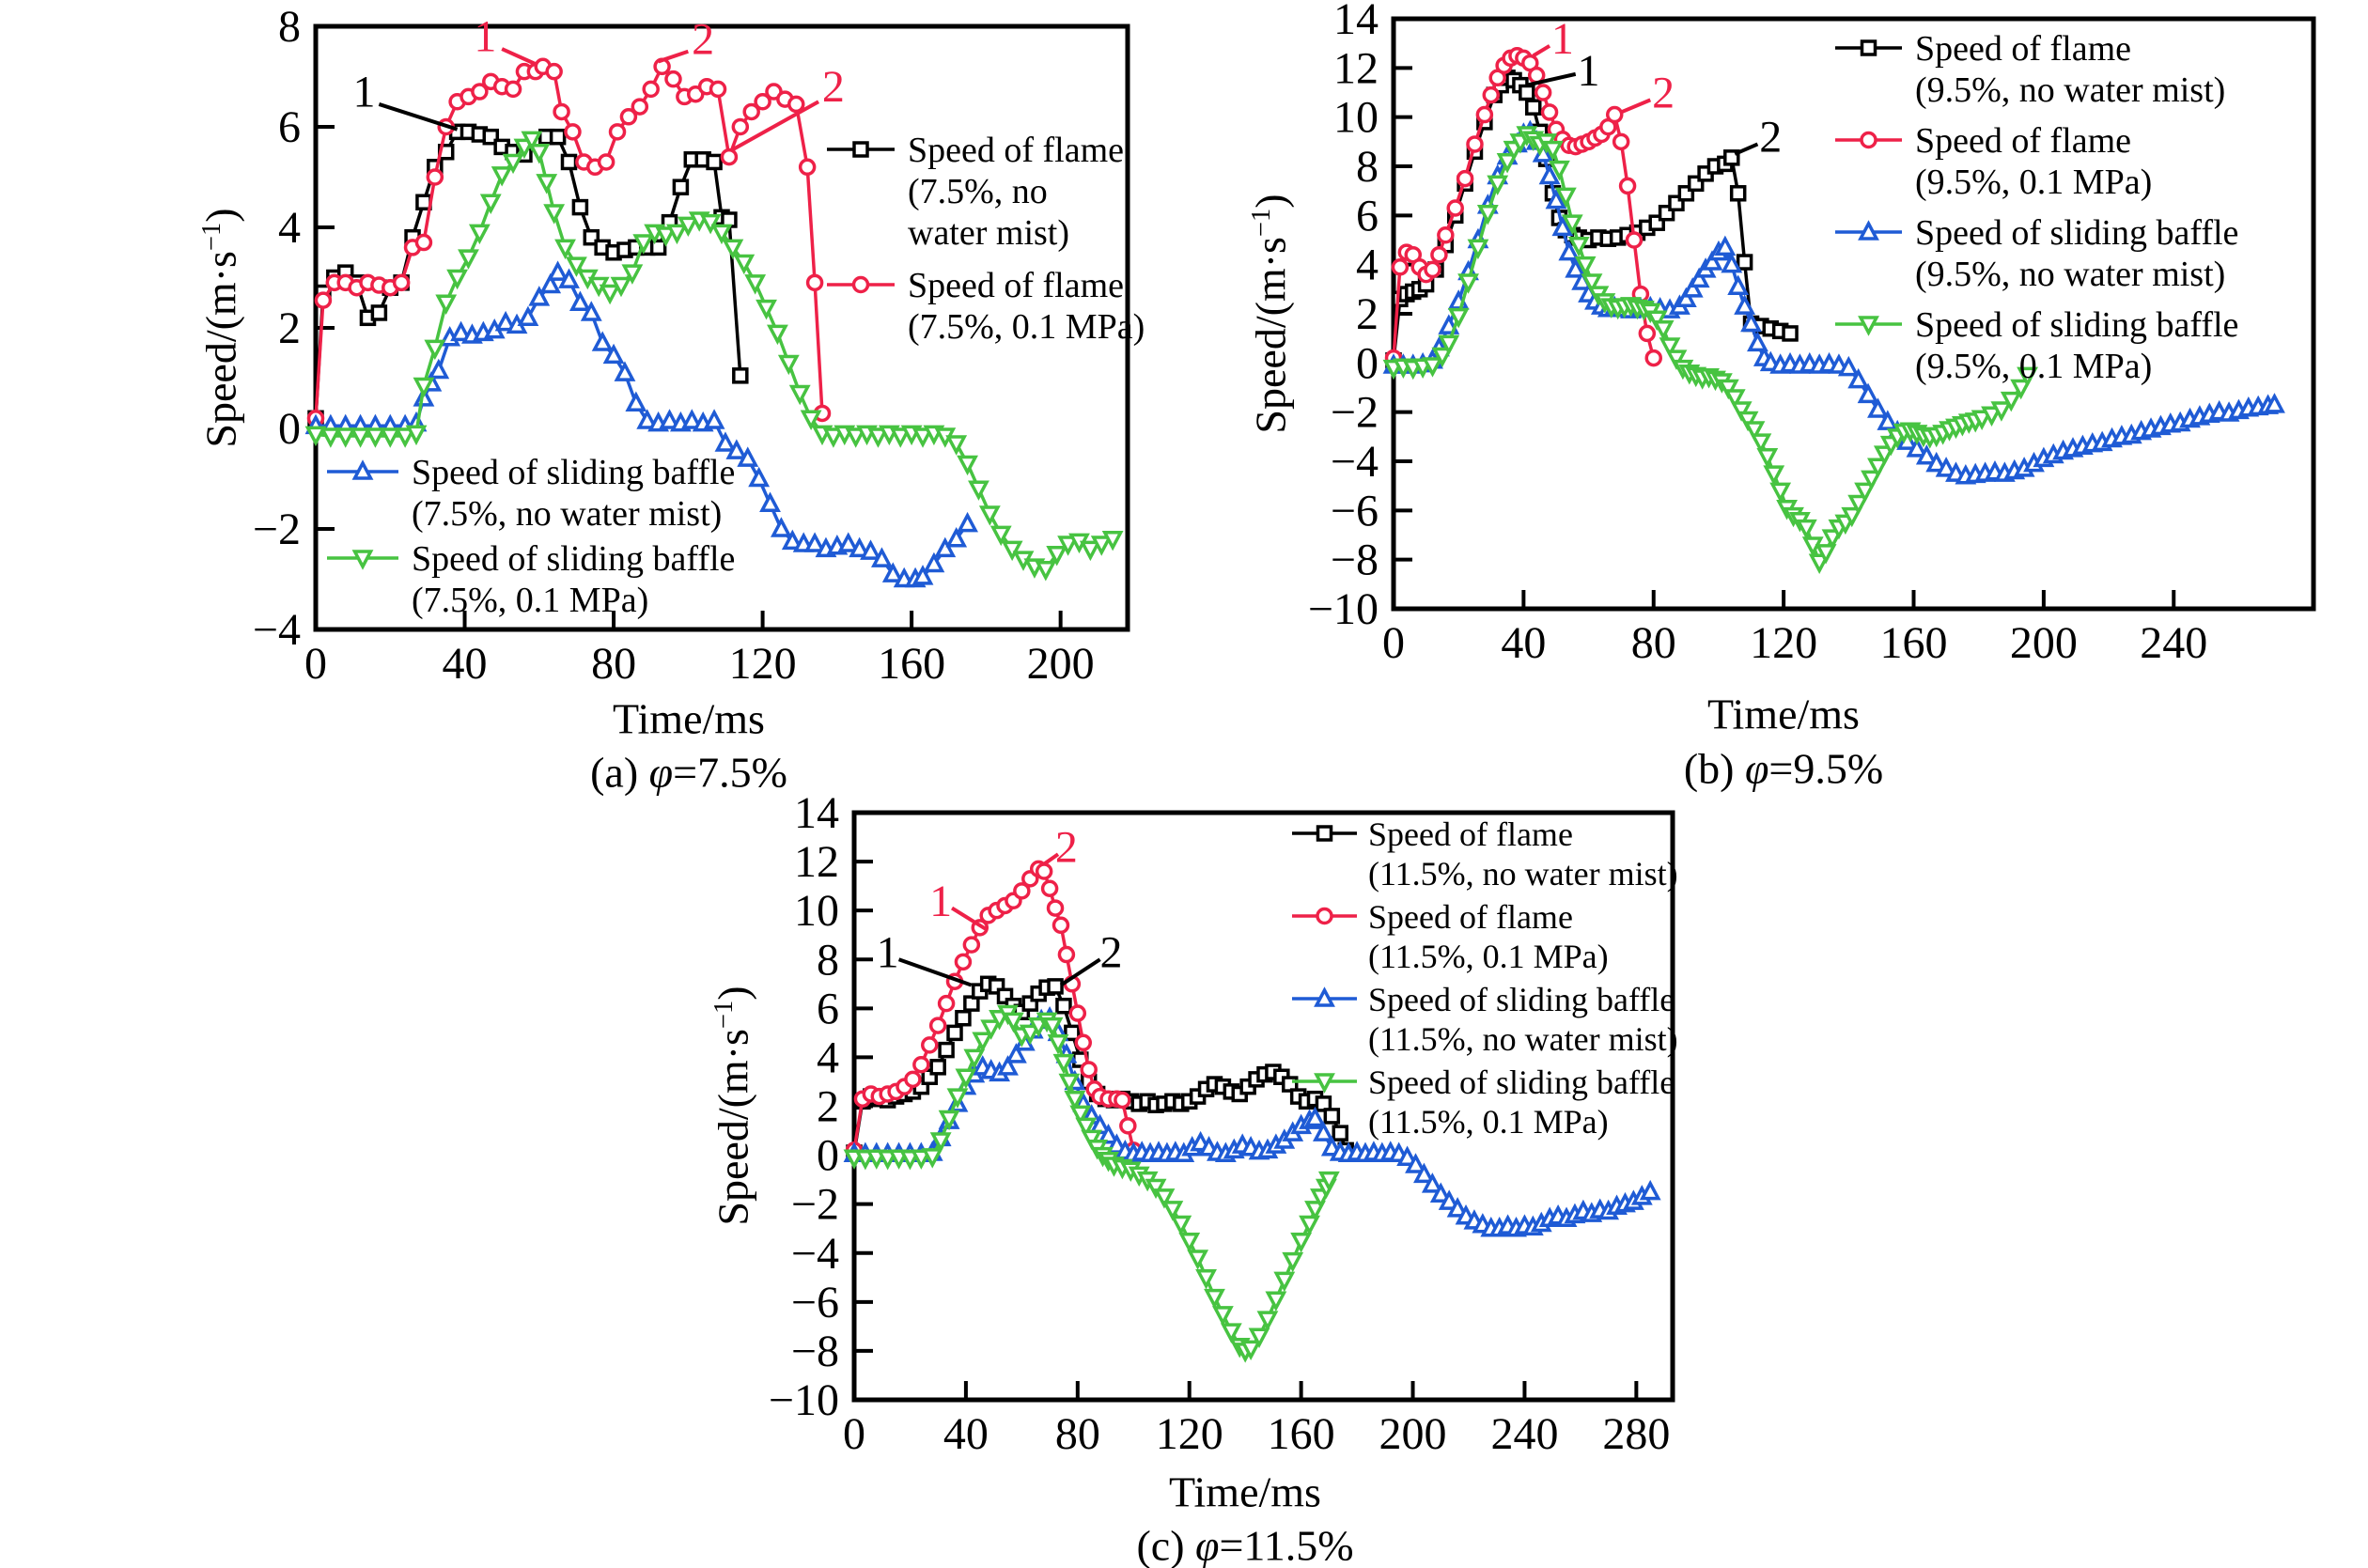 This screenshot has height=1568, width=2368. Describe the element at coordinates (978, 191) in the screenshot. I see `legend-label: (7.5%, no` at that location.